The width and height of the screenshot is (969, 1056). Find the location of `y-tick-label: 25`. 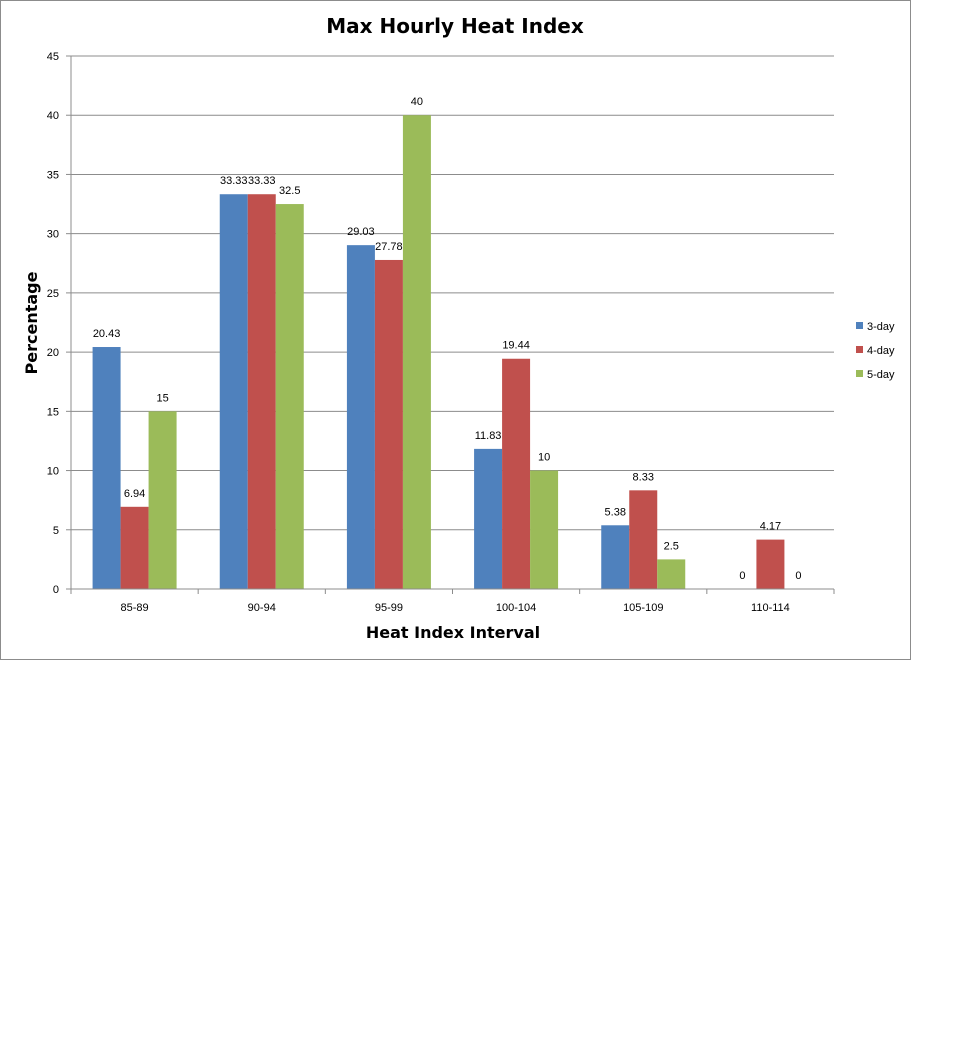

y-tick-label: 25 is located at coordinates (53, 294).